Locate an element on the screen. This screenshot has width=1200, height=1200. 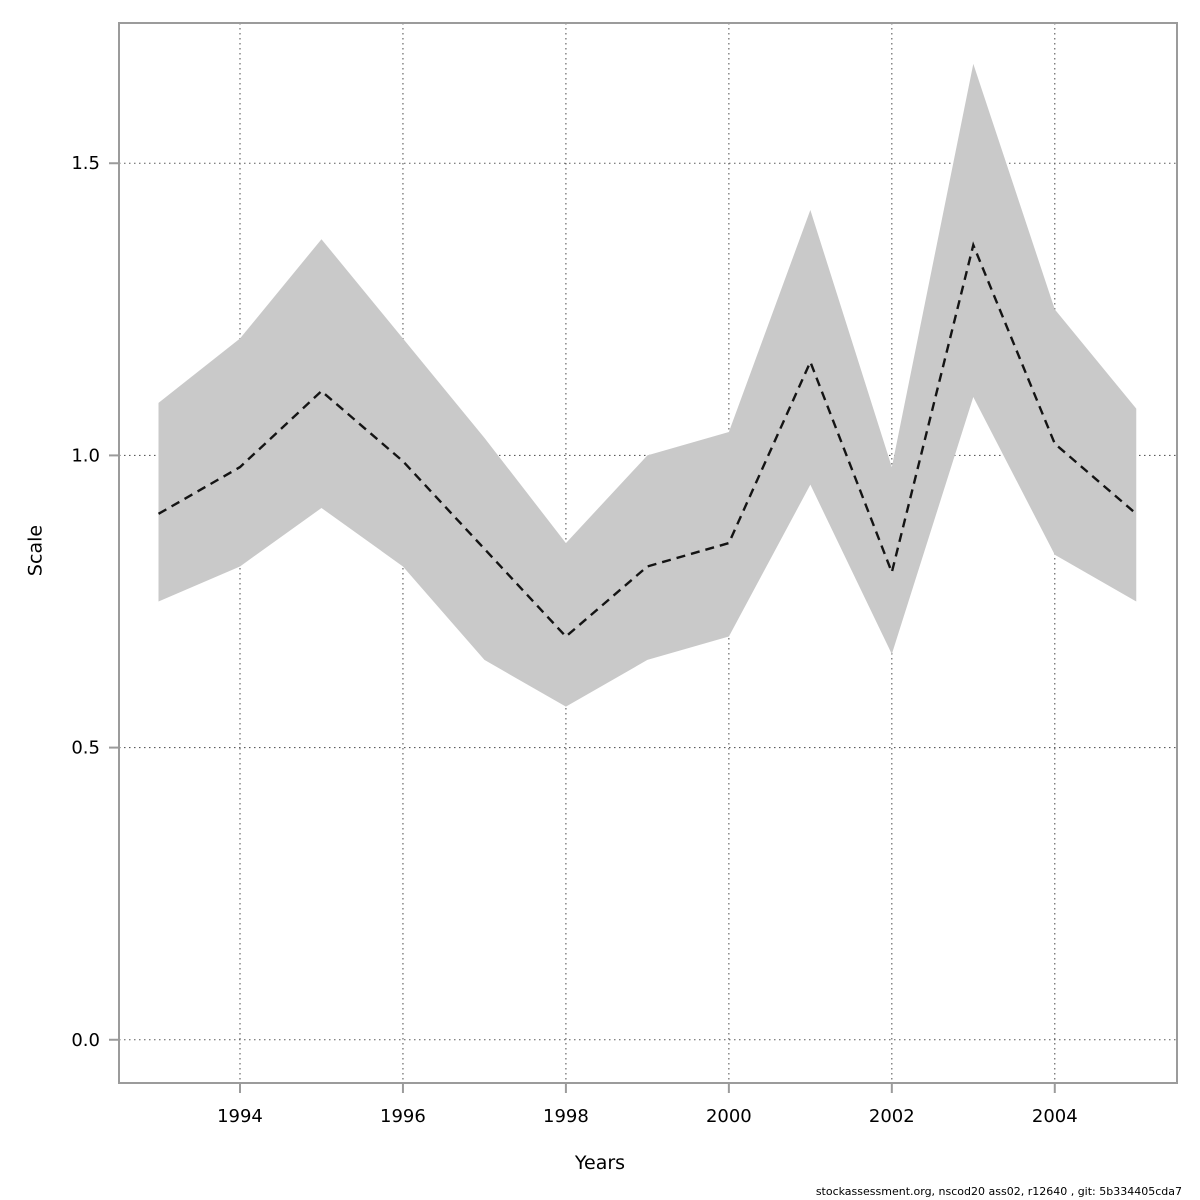
x-axis-title: Years is located at coordinates (600, 1163).